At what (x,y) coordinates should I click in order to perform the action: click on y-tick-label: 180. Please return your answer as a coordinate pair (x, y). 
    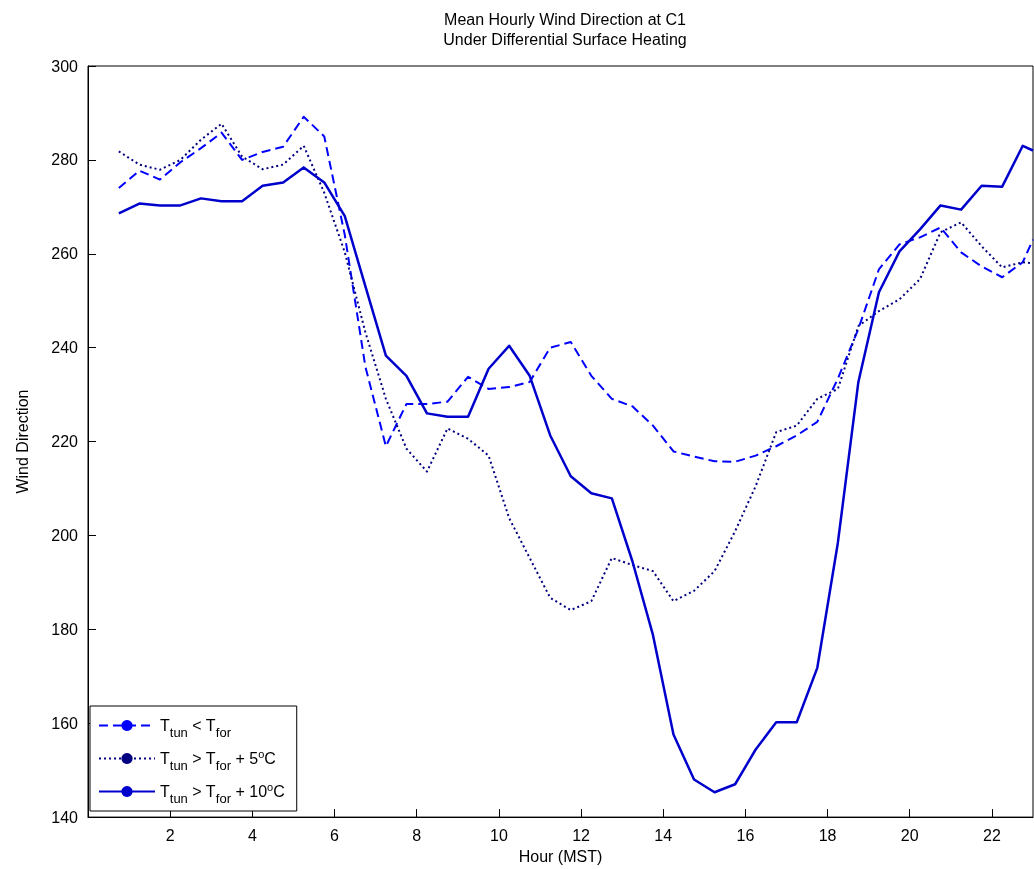
    Looking at the image, I should click on (65, 629).